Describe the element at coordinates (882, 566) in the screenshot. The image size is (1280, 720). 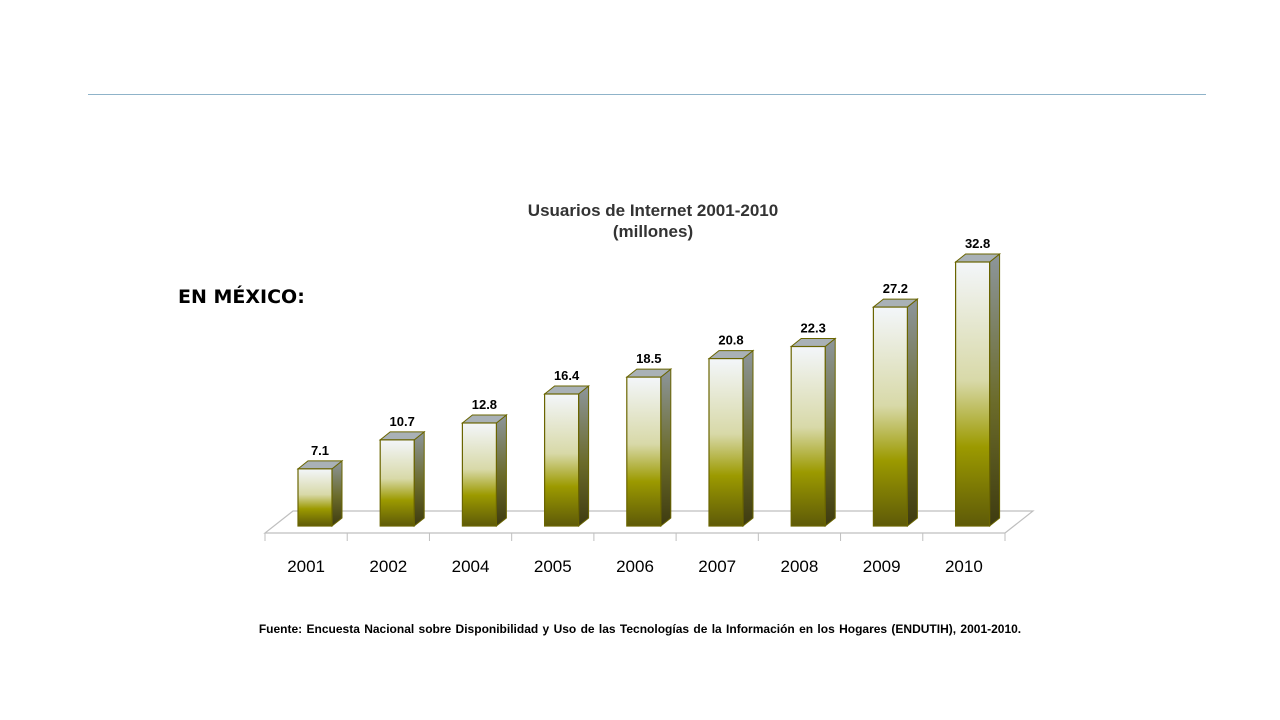
I see `x-tick-label: 2009` at that location.